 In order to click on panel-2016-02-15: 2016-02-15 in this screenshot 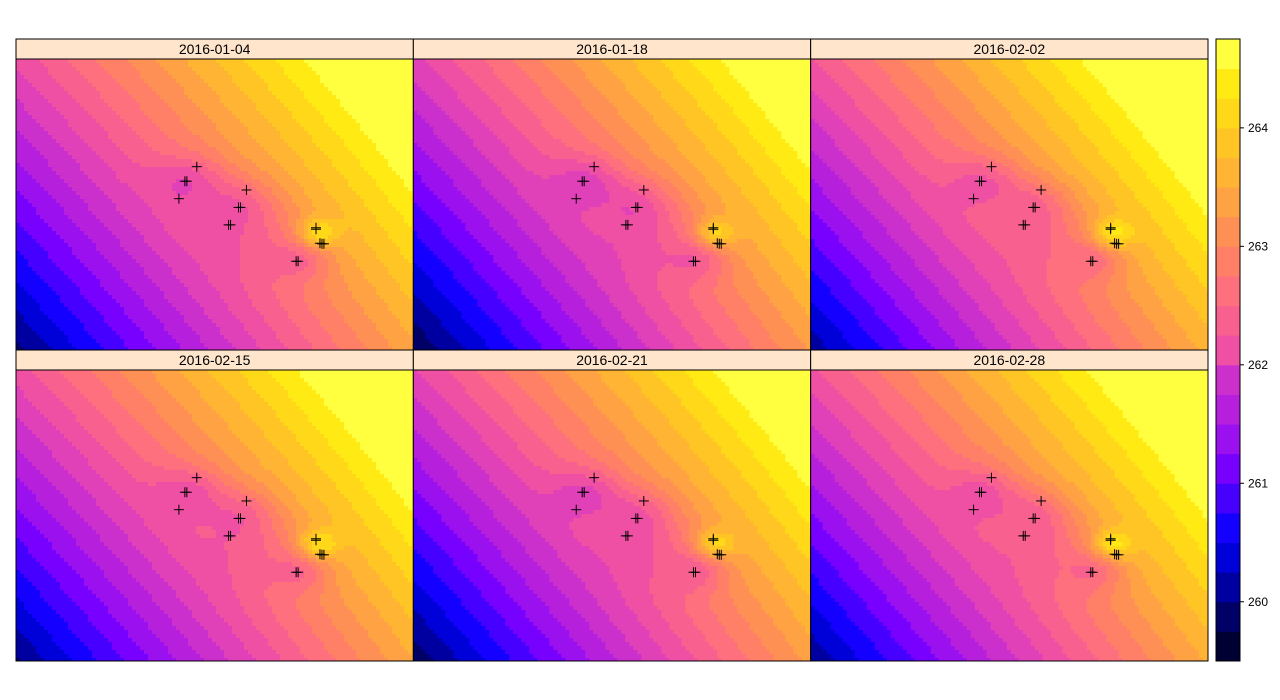, I will do `click(215, 506)`.